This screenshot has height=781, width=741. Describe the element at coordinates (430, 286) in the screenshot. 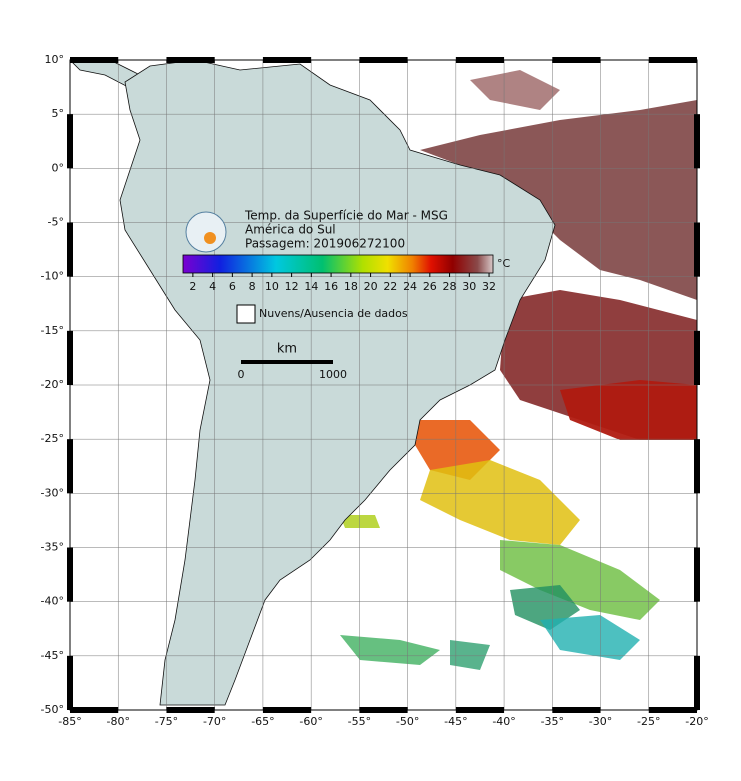

I see `colorbar-label: 26` at that location.